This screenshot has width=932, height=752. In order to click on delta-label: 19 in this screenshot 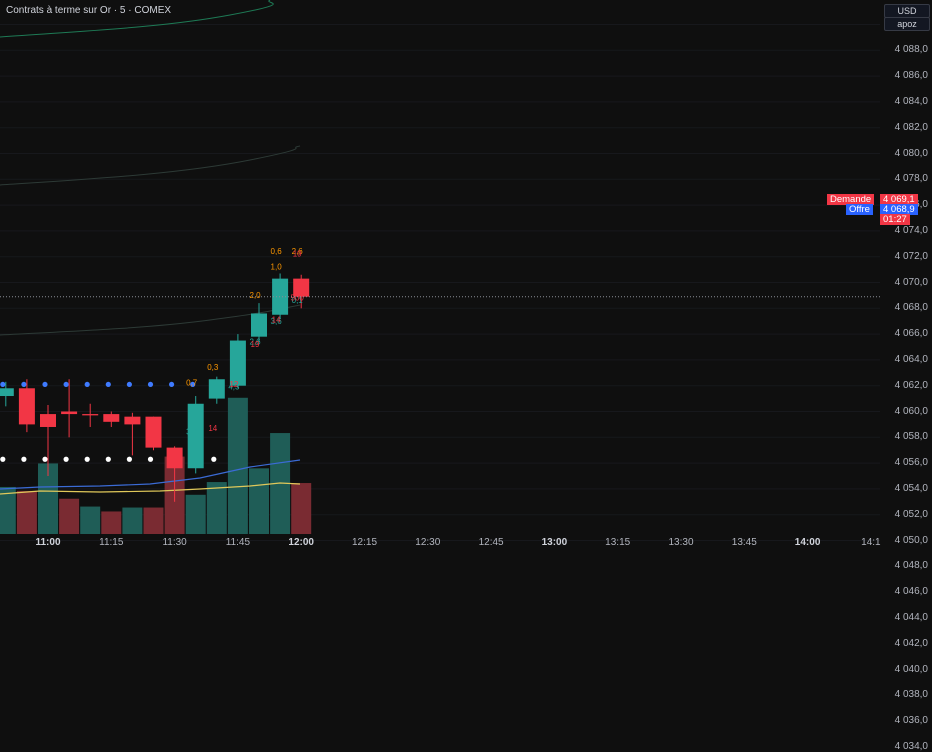, I will do `click(297, 254)`.